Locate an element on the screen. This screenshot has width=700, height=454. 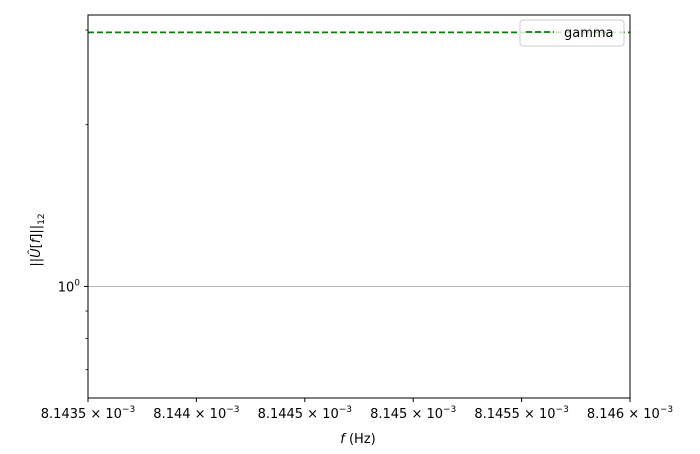
x-tick-label: 8.1455 × 10⁻³ is located at coordinates (521, 413).